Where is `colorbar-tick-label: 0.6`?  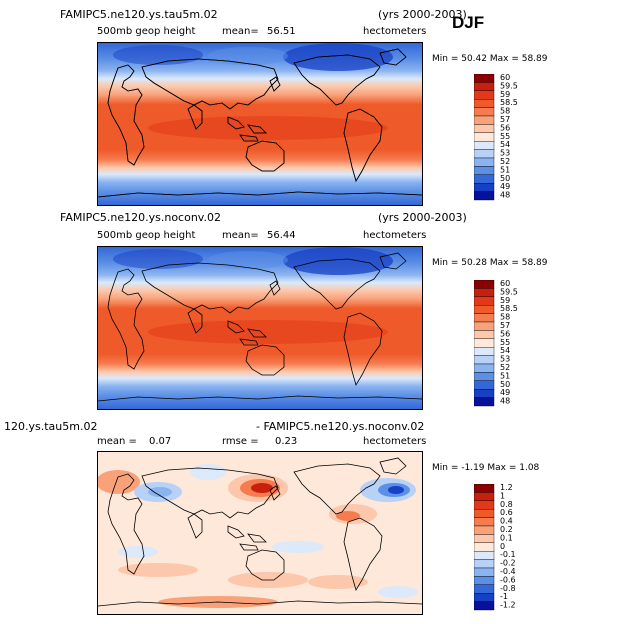 colorbar-tick-label: 0.6 is located at coordinates (506, 512).